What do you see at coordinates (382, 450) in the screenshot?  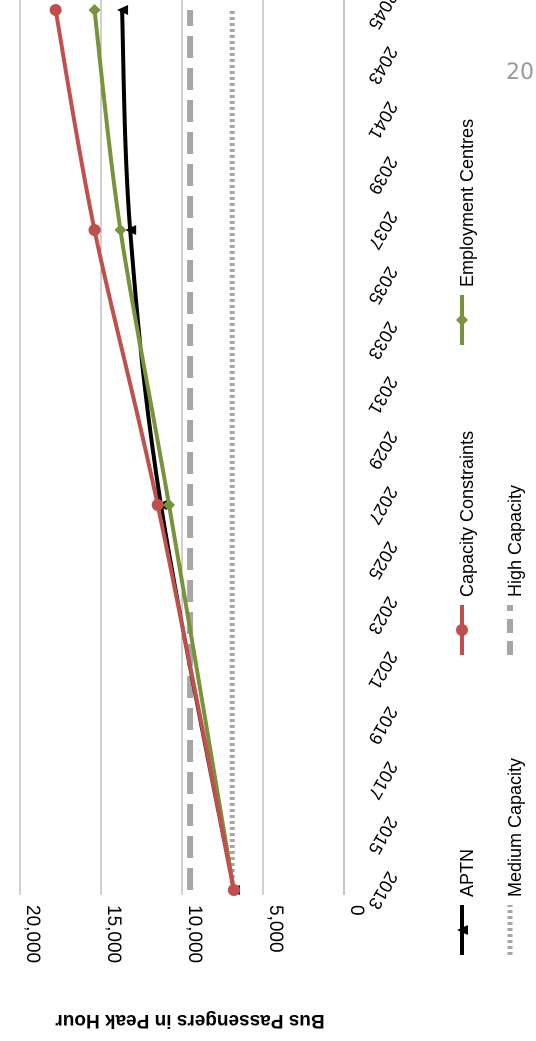 I see `x-tick-label: 2029` at bounding box center [382, 450].